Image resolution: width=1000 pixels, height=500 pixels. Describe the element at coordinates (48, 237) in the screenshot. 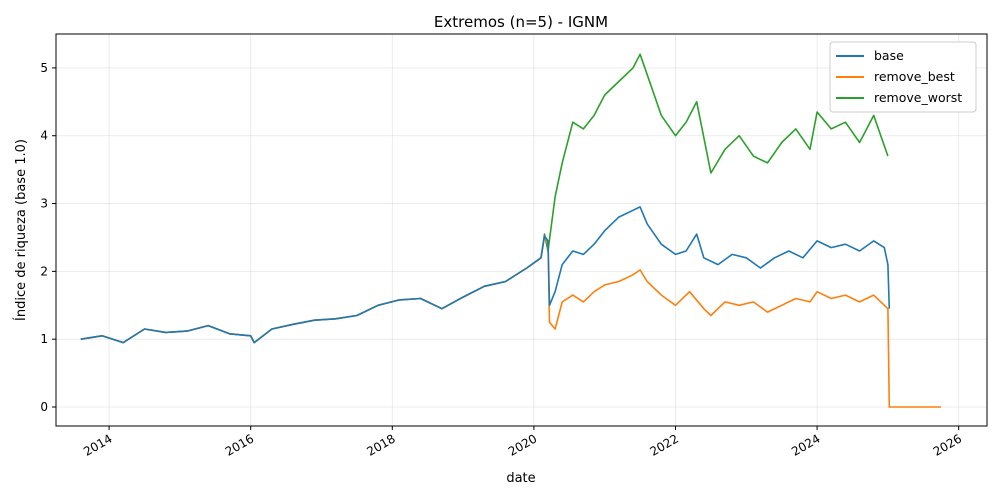

I see `y-axis-ticks: 0 1 2 3 4 5` at that location.